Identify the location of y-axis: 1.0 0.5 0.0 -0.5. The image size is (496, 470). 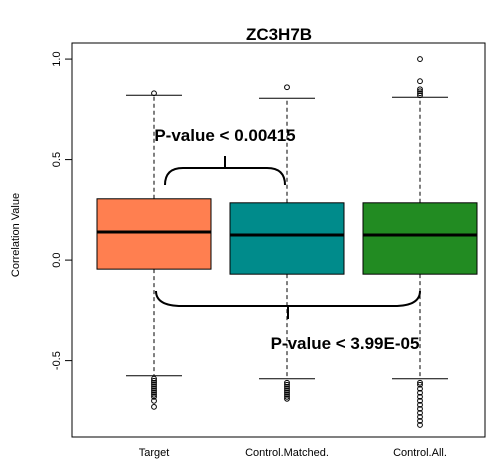
(62, 210).